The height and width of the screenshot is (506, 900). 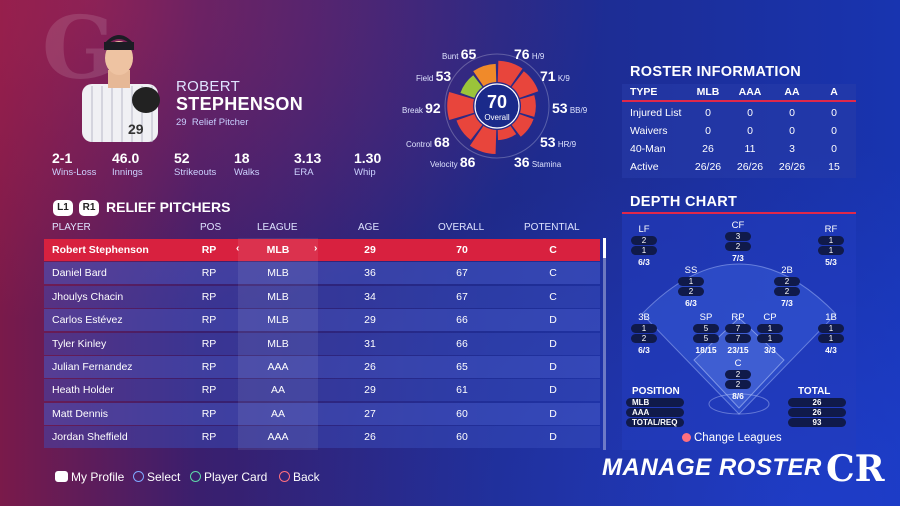 I want to click on cell-age: 29, so click(x=370, y=320).